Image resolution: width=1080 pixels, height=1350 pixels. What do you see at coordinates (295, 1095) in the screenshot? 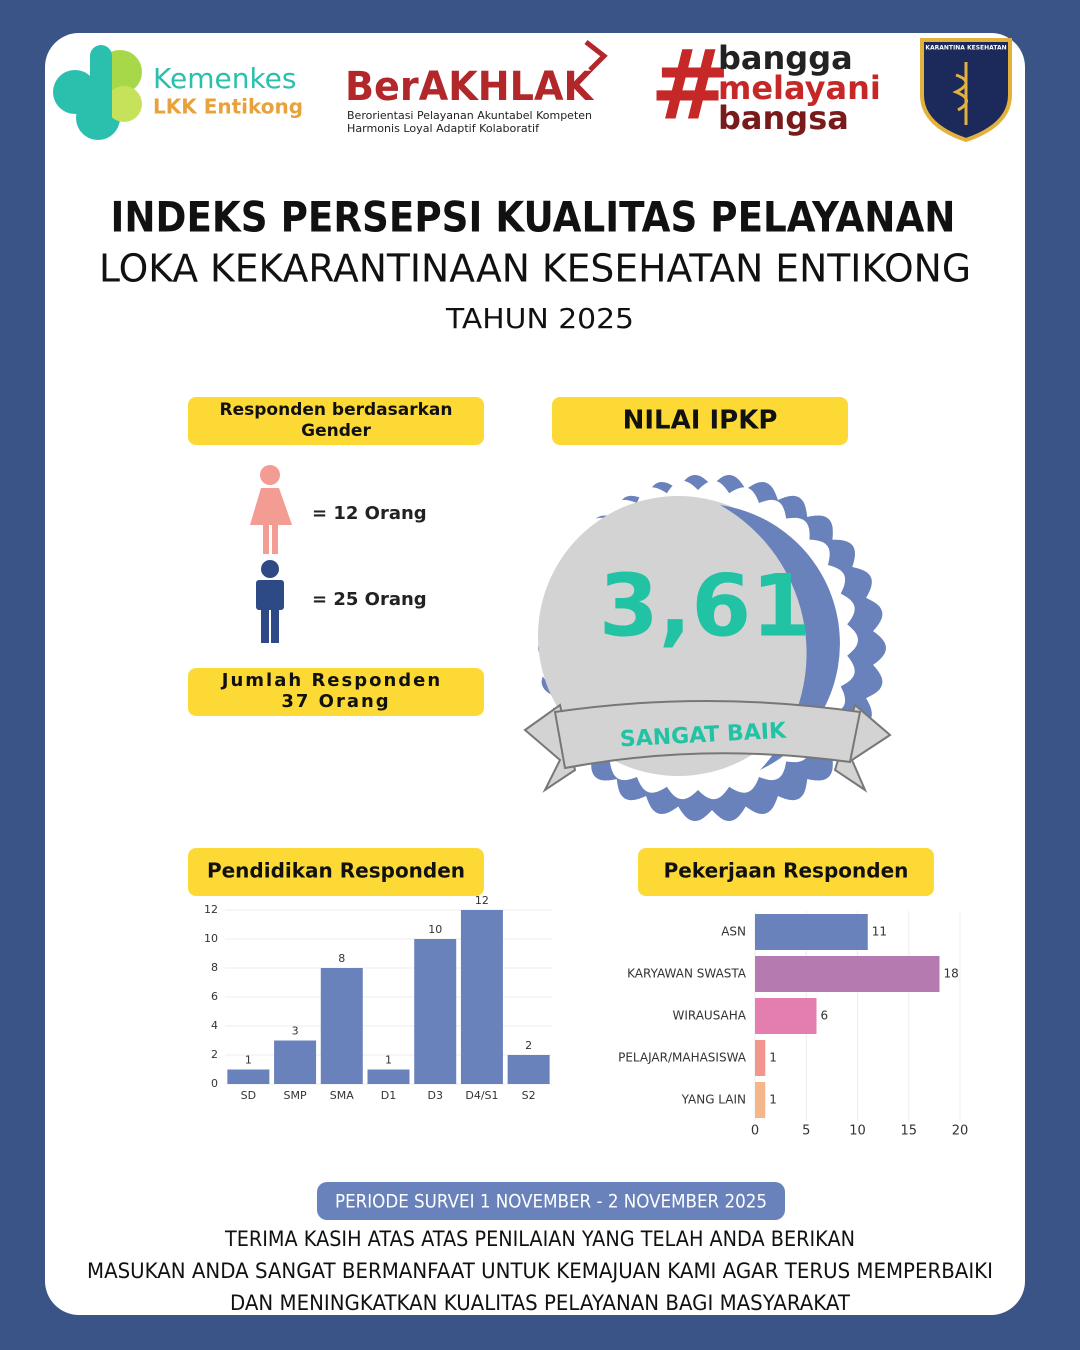
I see `x-tick-label: SMP` at bounding box center [295, 1095].